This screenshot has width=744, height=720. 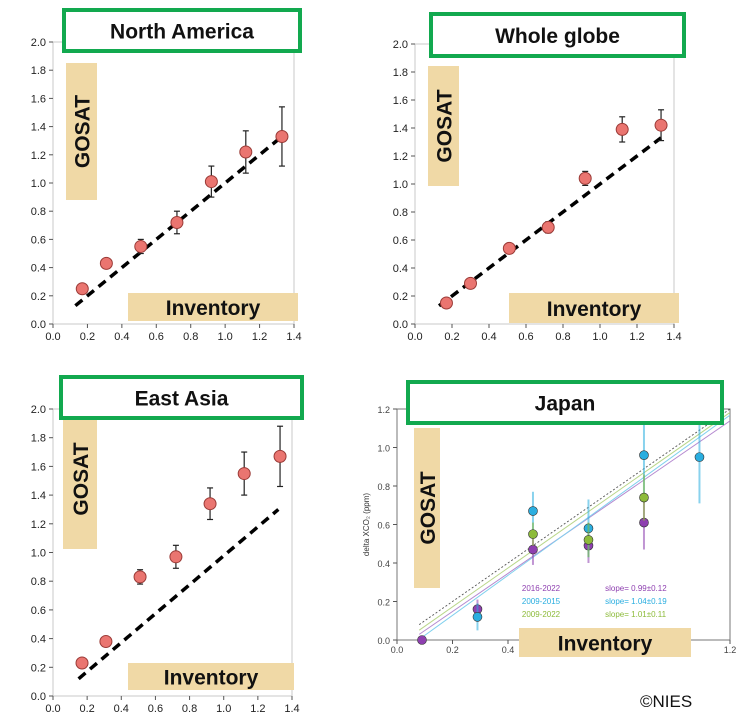 What do you see at coordinates (666, 701) in the screenshot?
I see `credit-label: ©NIES` at bounding box center [666, 701].